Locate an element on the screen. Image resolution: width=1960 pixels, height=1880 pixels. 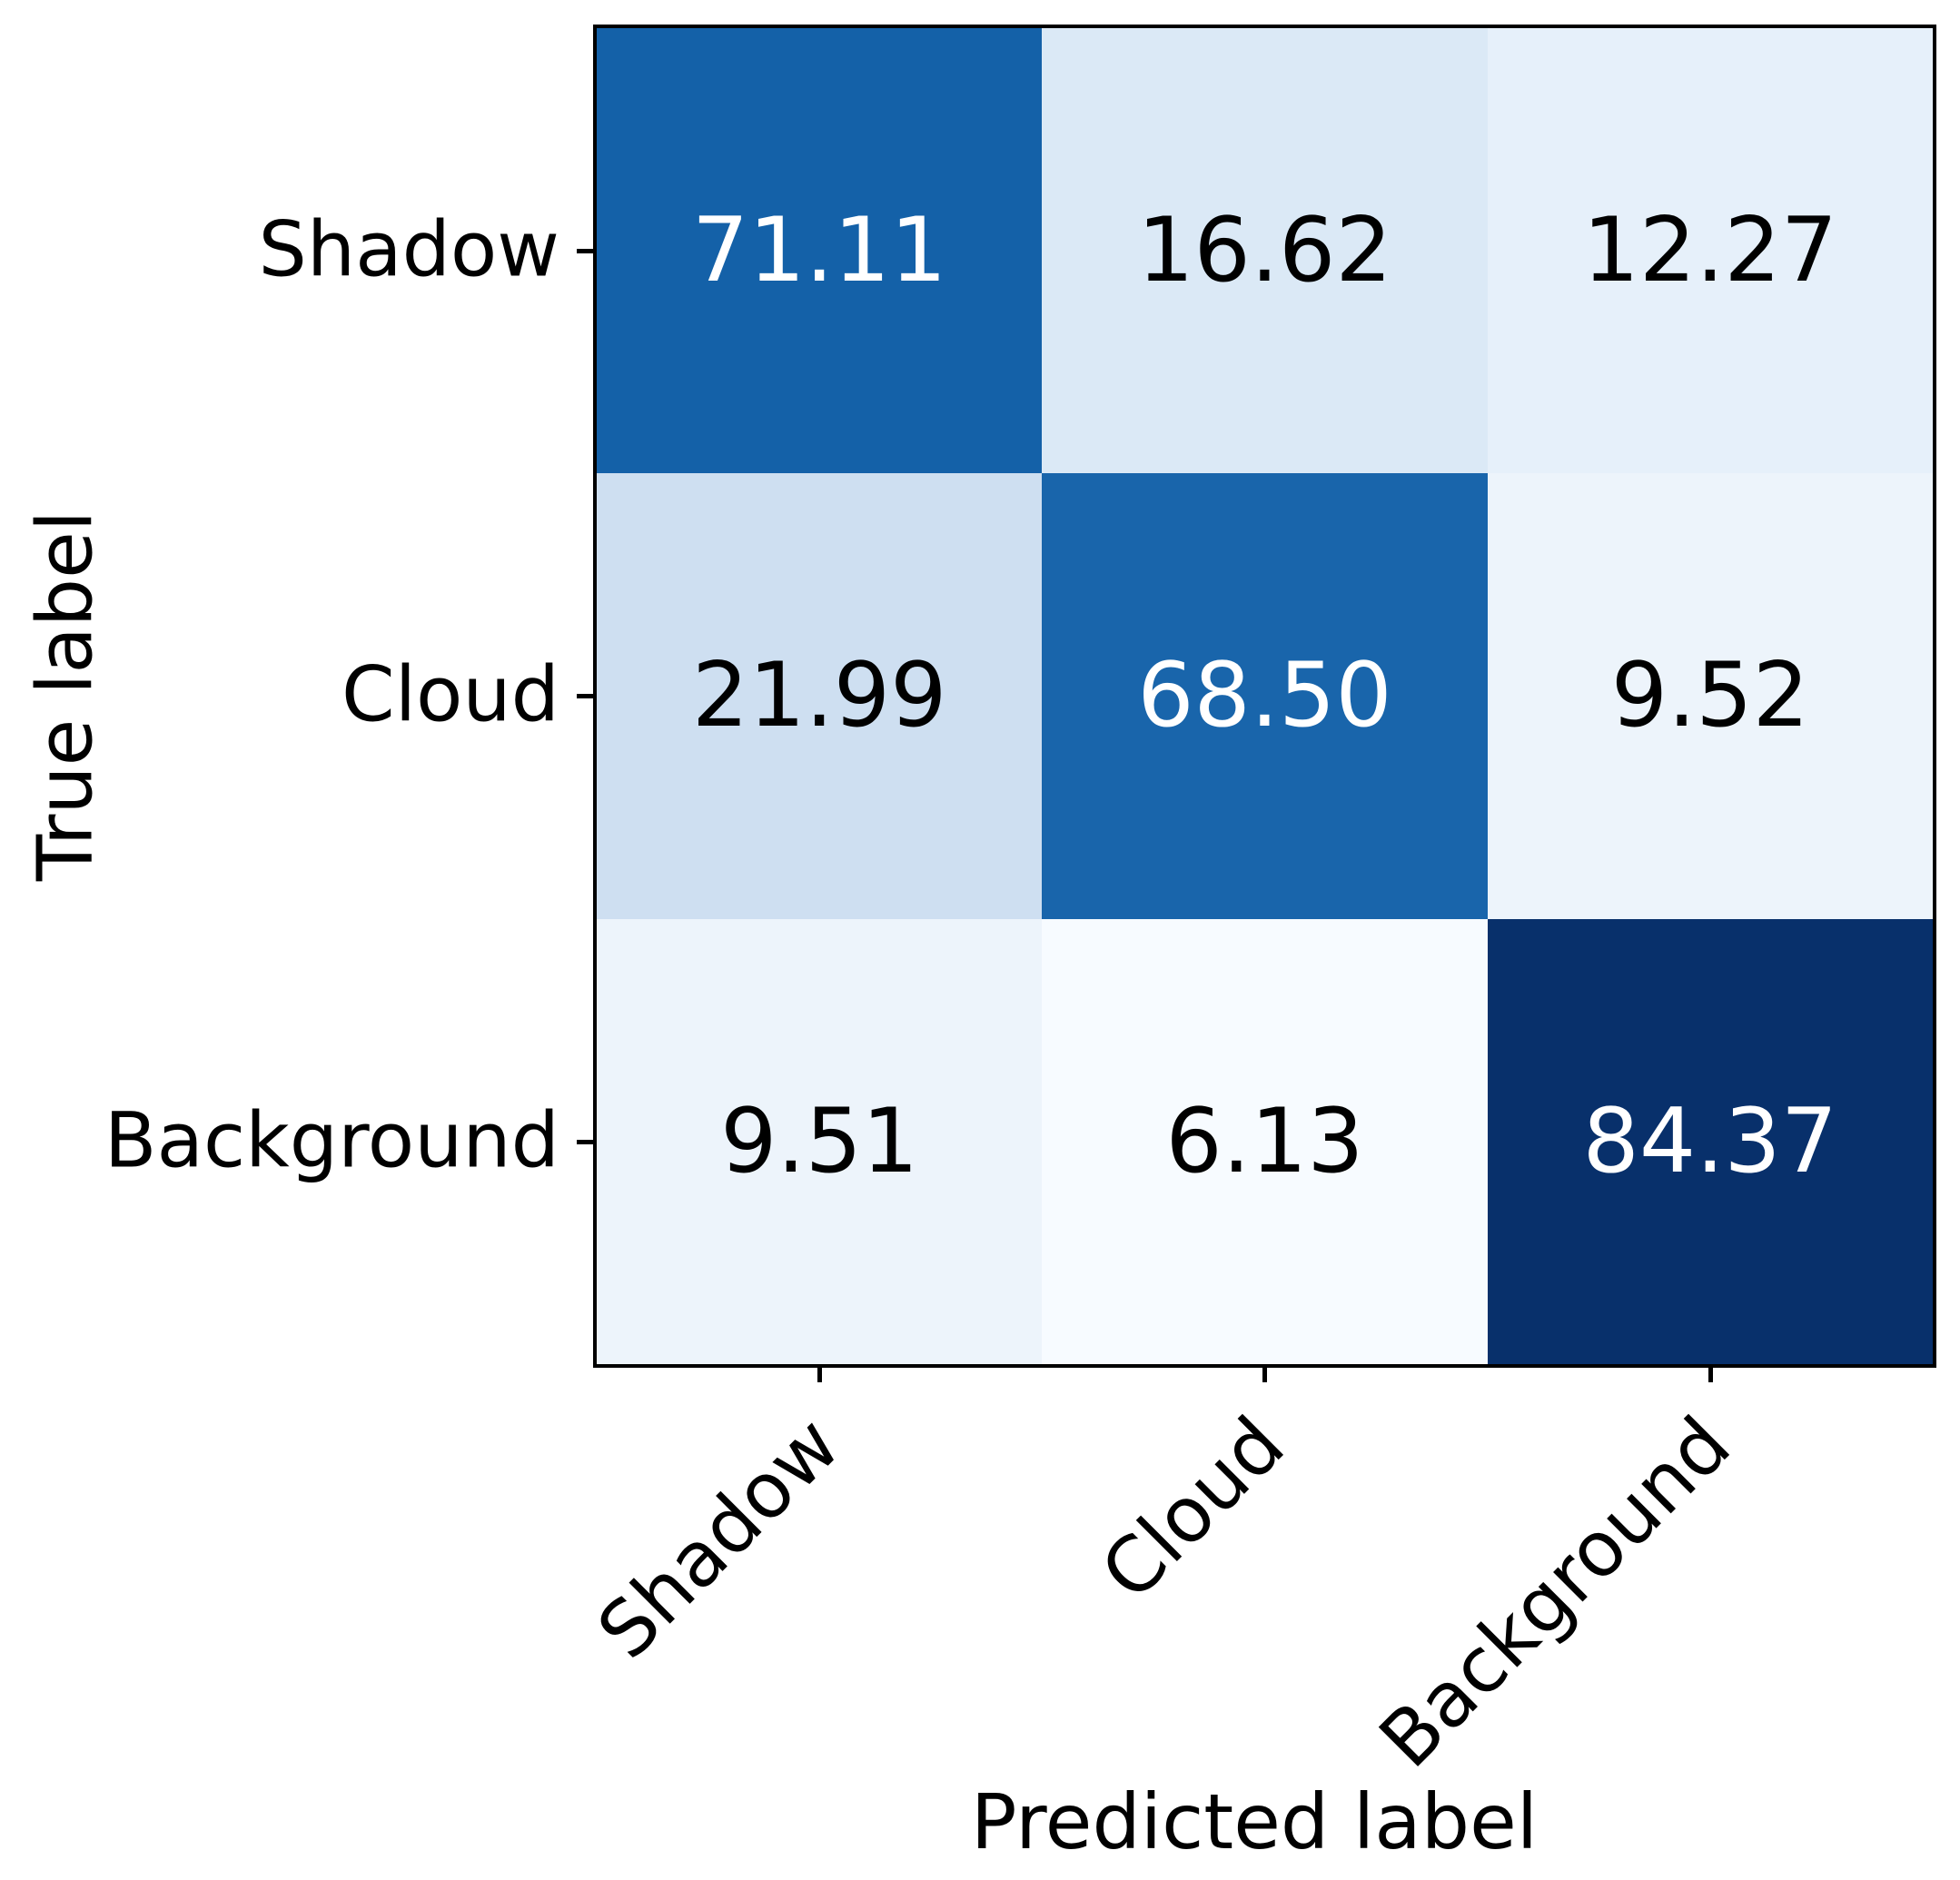
y-tick-mark-cloud is located at coordinates (585, 696).